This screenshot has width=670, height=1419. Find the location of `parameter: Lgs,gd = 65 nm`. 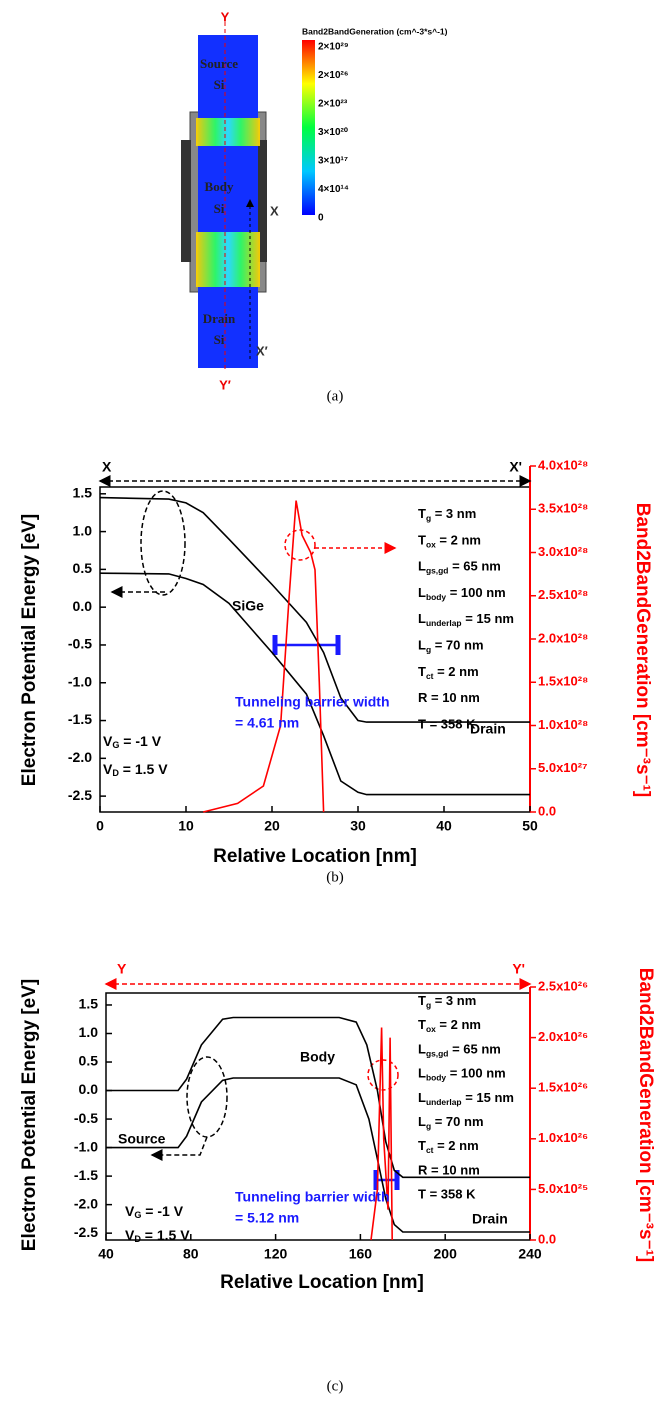

parameter: Lgs,gd = 65 nm is located at coordinates (459, 567).